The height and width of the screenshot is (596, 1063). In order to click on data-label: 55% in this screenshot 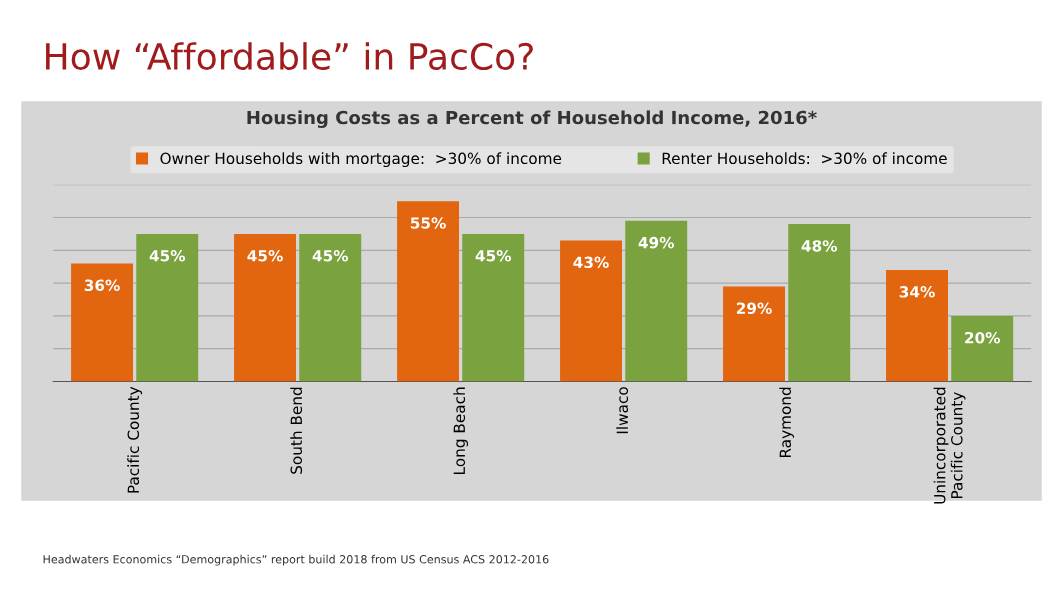, I will do `click(428, 223)`.